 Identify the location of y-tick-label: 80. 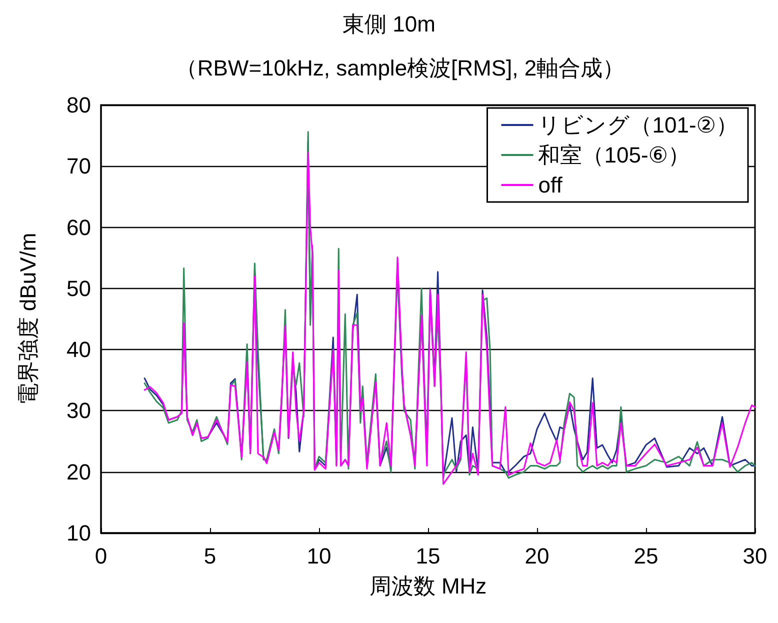
(78, 105).